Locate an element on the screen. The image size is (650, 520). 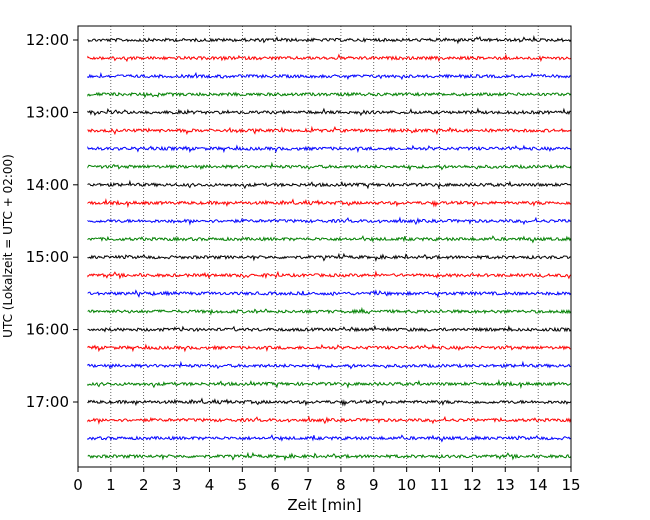
y-tick-label: 12:00 is located at coordinates (47, 40).